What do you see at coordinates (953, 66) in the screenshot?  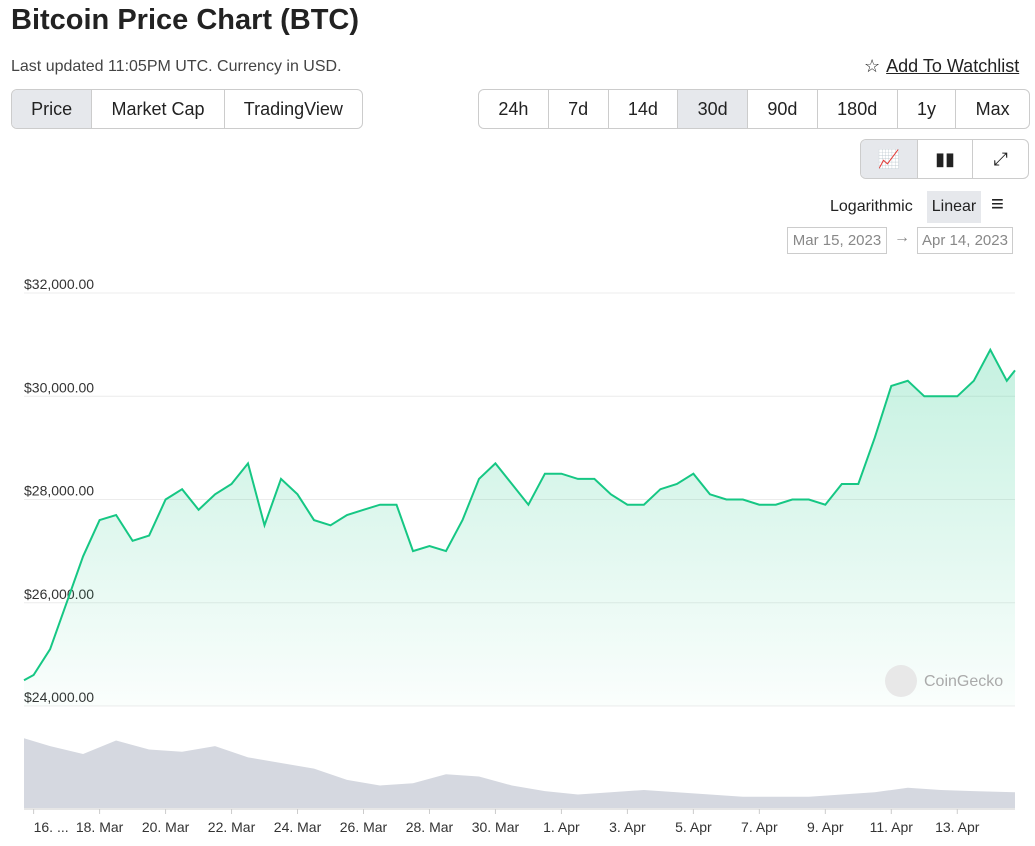 I see `watchlist-link: Add To Watchlist` at bounding box center [953, 66].